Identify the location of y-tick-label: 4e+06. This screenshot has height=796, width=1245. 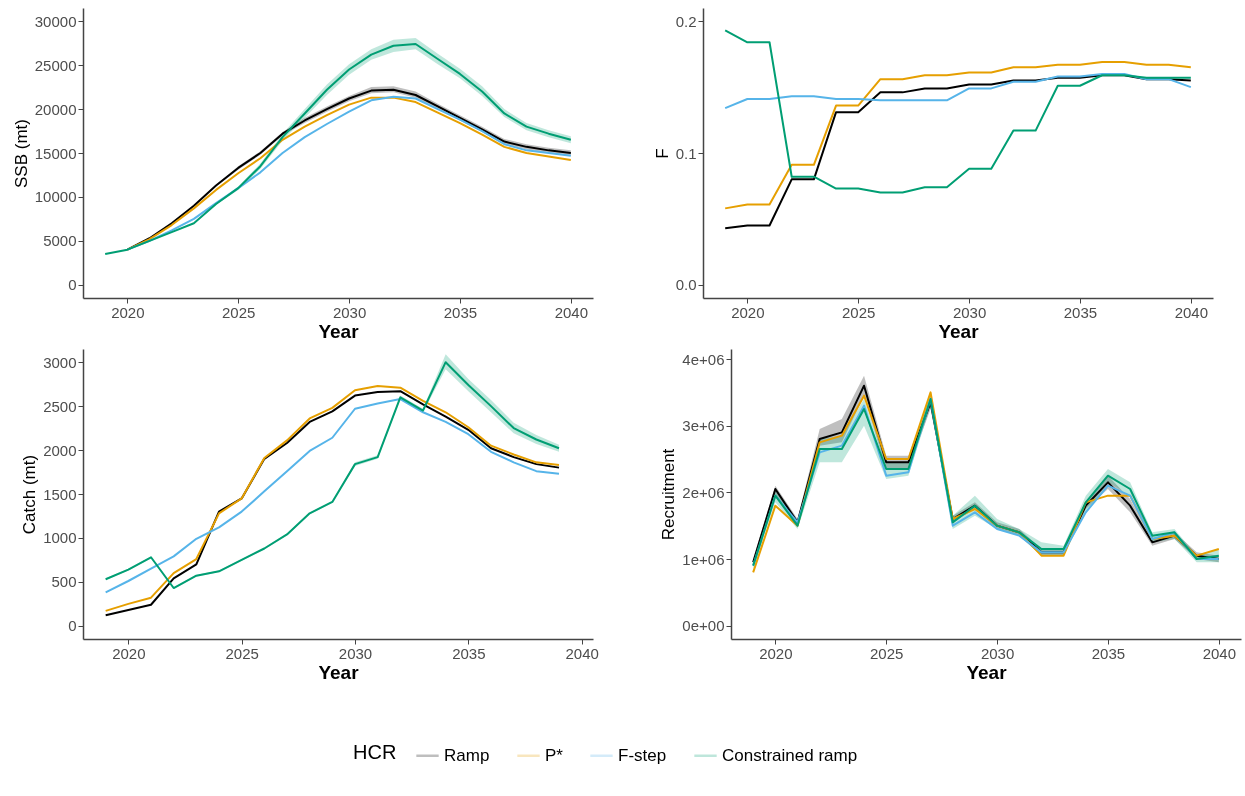
(703, 359).